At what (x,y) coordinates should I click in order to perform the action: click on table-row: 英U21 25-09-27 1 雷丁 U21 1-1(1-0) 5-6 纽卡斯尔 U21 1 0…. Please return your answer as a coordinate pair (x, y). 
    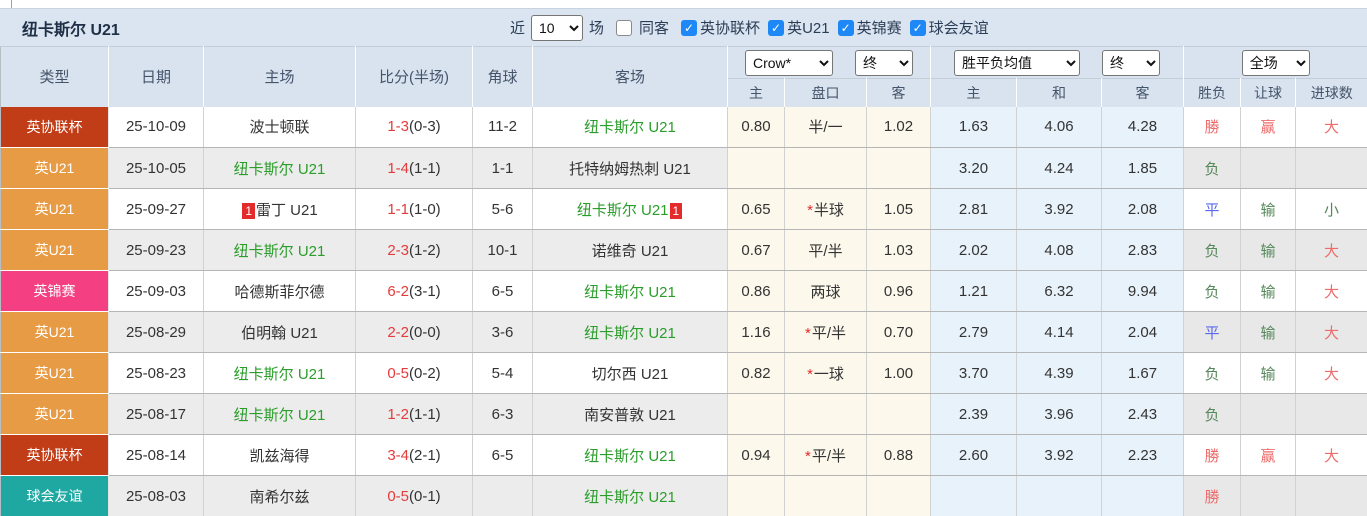
    Looking at the image, I should click on (683, 209).